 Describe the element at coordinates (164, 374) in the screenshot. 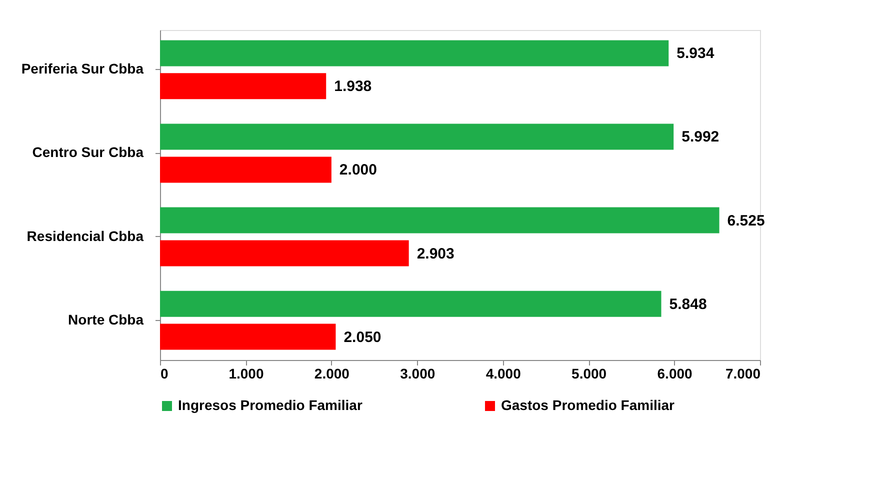

I see `x-tick-label: 0` at that location.